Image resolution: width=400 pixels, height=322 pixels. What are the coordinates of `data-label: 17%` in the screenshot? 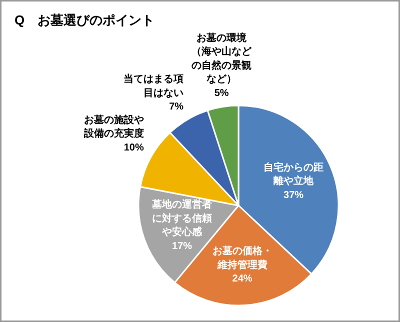 It's located at (182, 246).